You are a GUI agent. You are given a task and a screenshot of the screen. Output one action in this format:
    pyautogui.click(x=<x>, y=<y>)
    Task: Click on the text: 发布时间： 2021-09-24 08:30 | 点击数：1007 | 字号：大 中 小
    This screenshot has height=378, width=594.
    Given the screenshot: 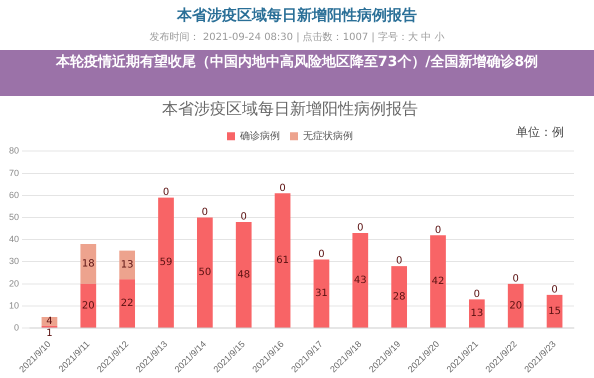 What is the action you would take?
    pyautogui.click(x=297, y=37)
    